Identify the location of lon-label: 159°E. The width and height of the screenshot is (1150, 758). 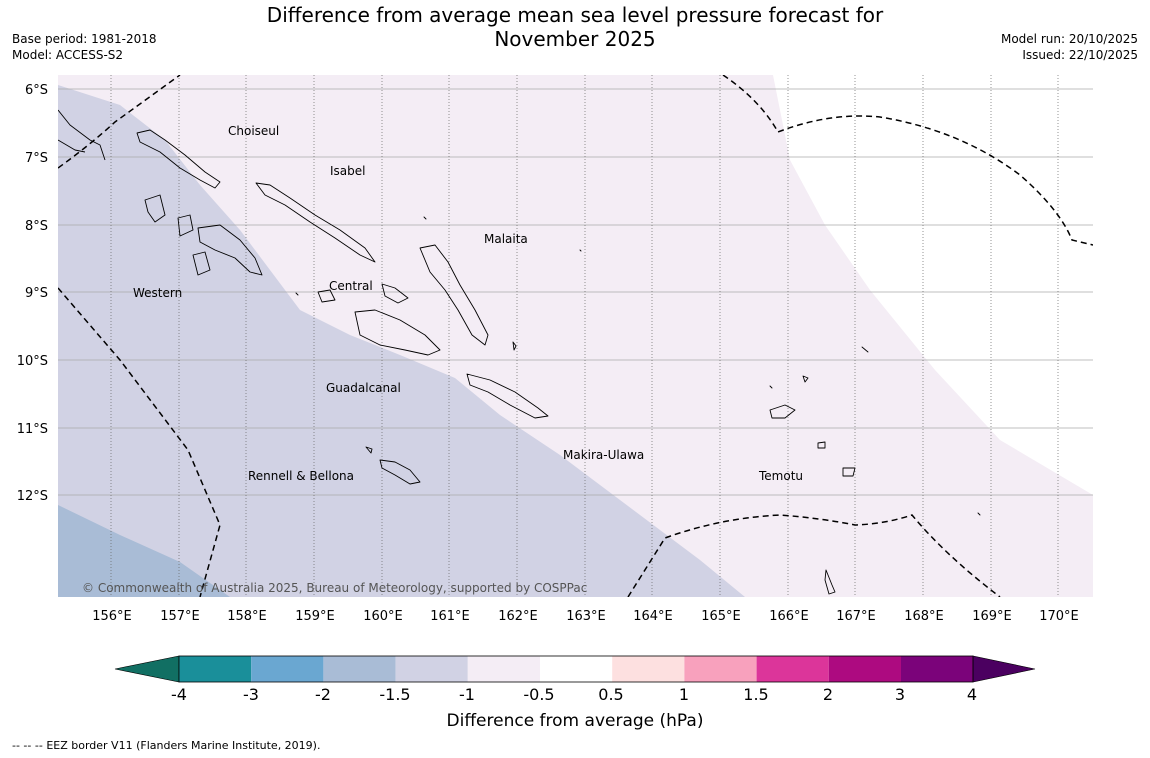
(315, 616).